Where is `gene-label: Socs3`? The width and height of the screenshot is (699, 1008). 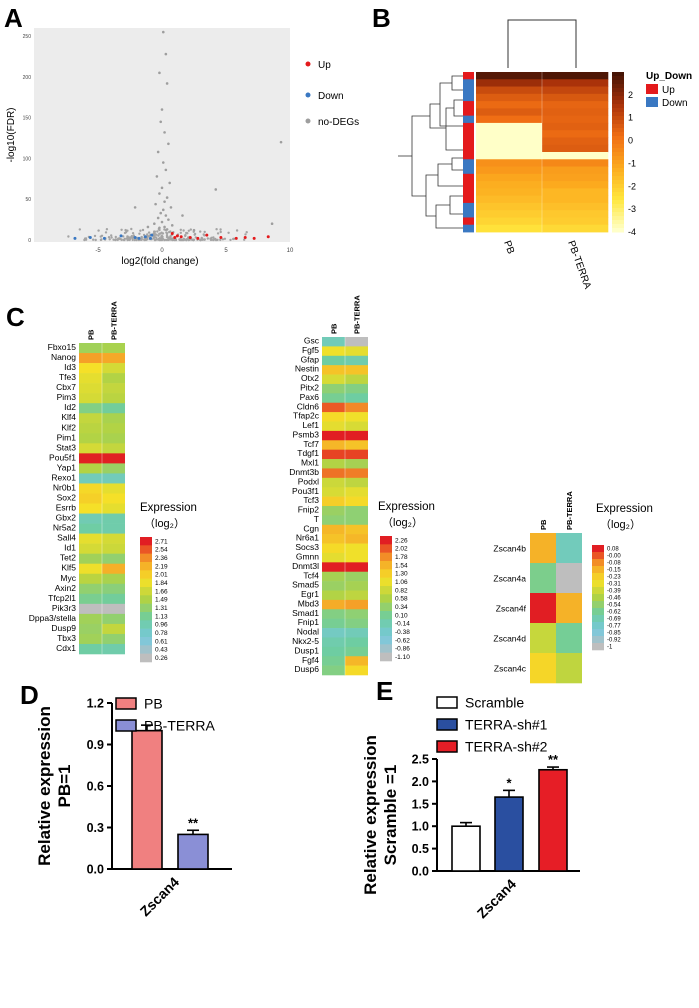 gene-label: Socs3 is located at coordinates (307, 547).